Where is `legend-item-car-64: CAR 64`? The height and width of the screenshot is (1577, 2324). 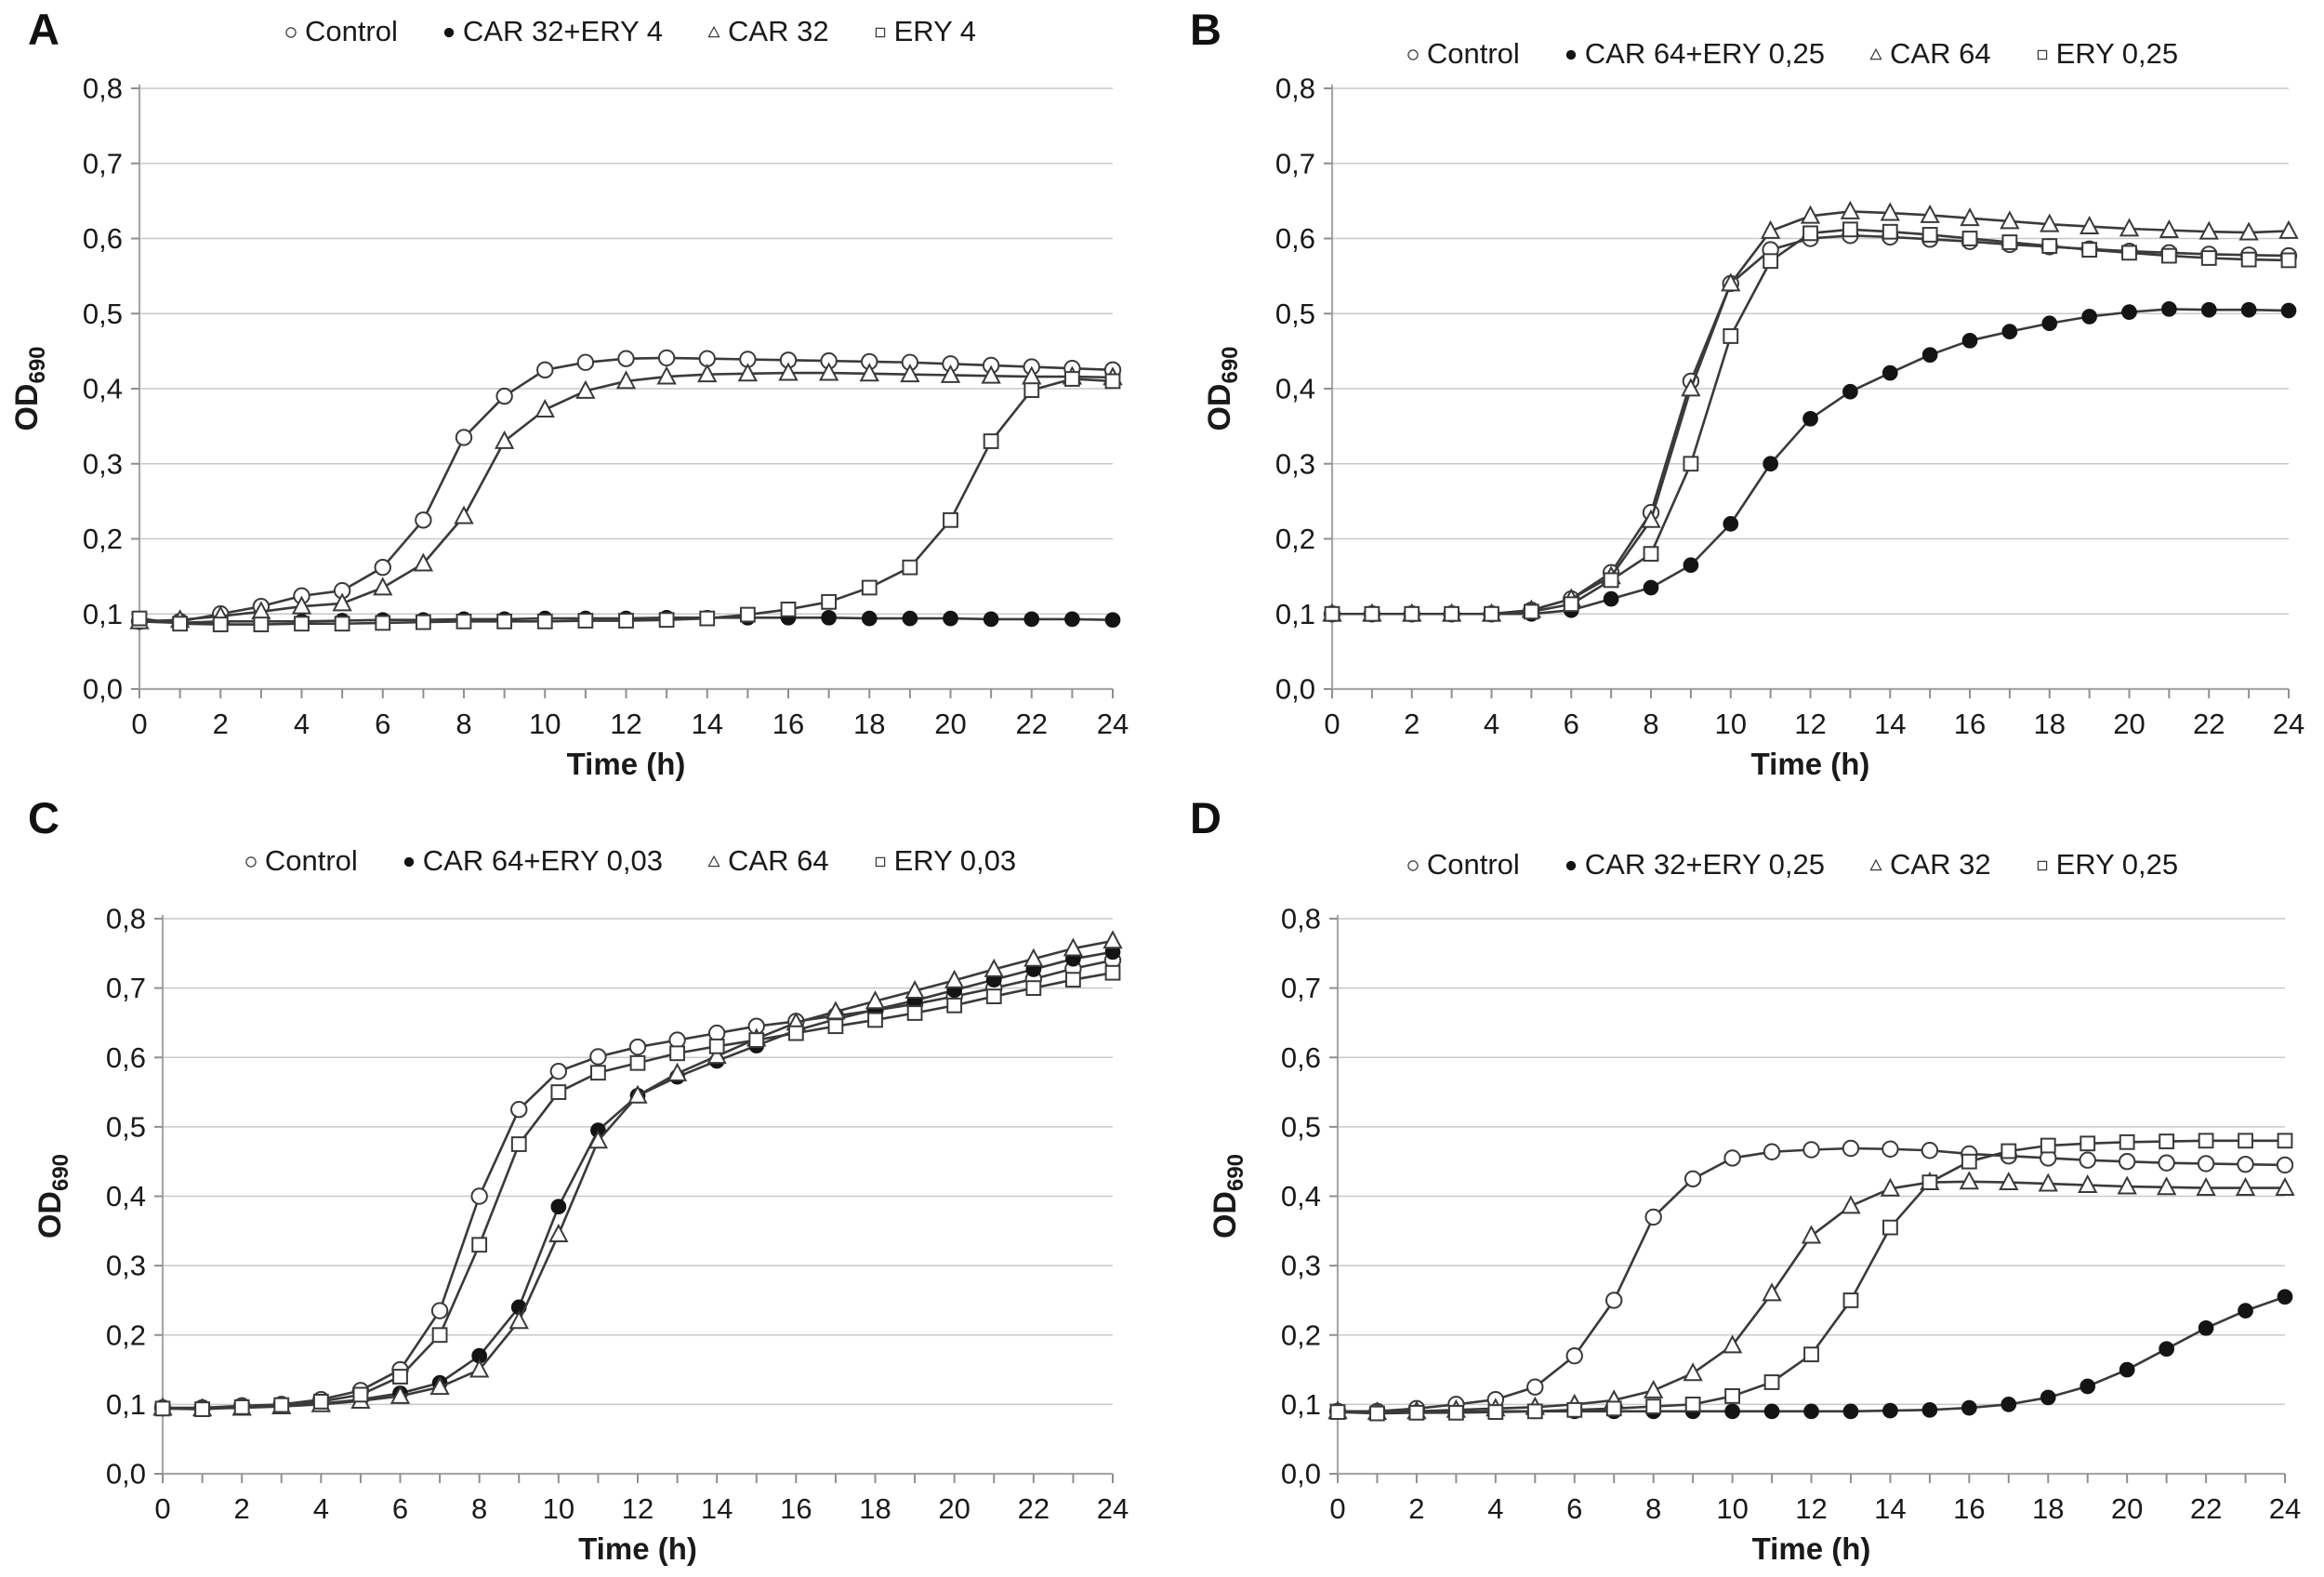
legend-item-car-64: CAR 64 is located at coordinates (765, 861).